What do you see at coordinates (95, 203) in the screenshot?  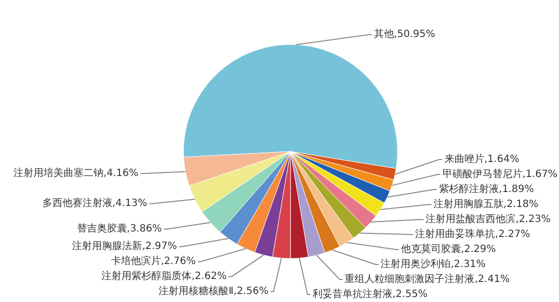 I see `slice-label: 多西他赛注射液,4.13%` at bounding box center [95, 203].